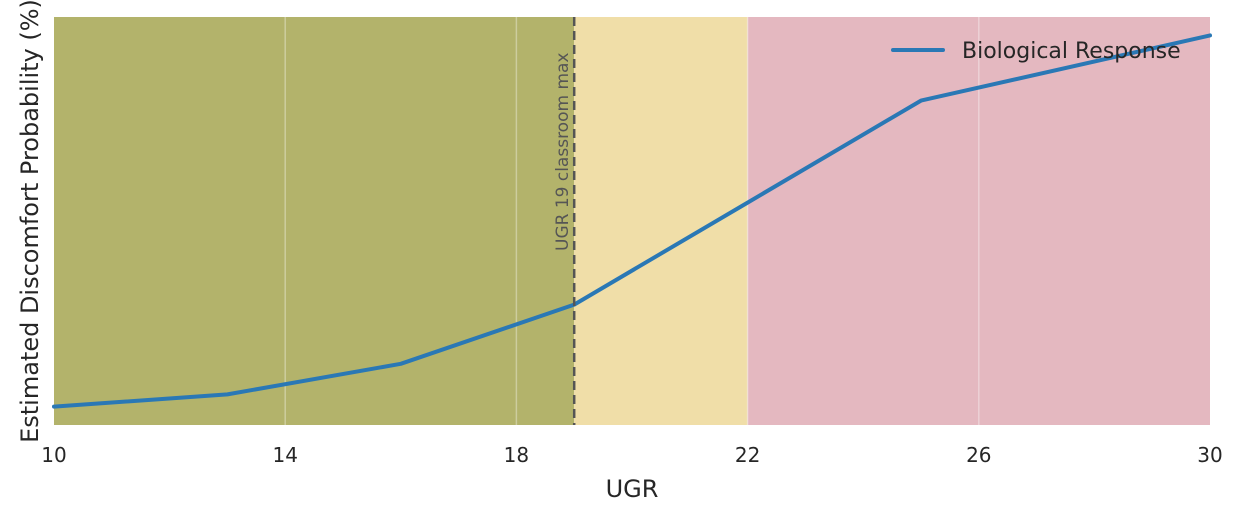  I want to click on x-tick-labels: 10 14 18 22 26 30, so click(631, 455).